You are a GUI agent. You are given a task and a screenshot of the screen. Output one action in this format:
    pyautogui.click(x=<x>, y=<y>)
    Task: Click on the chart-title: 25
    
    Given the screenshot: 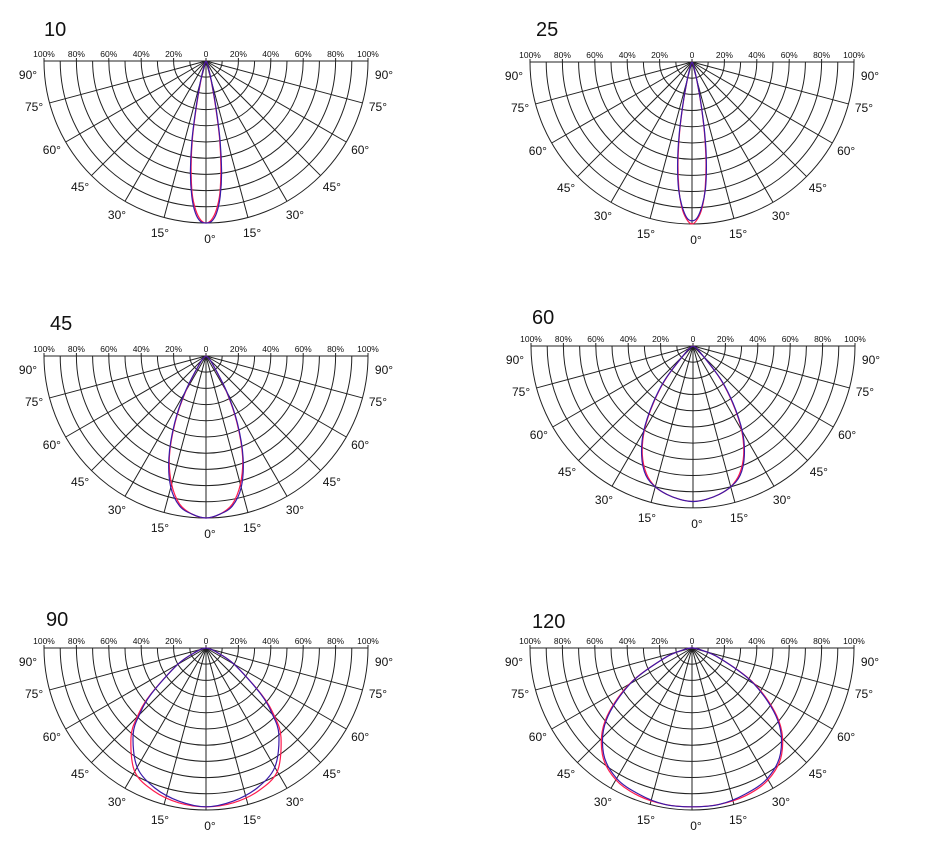 What is the action you would take?
    pyautogui.click(x=547, y=30)
    